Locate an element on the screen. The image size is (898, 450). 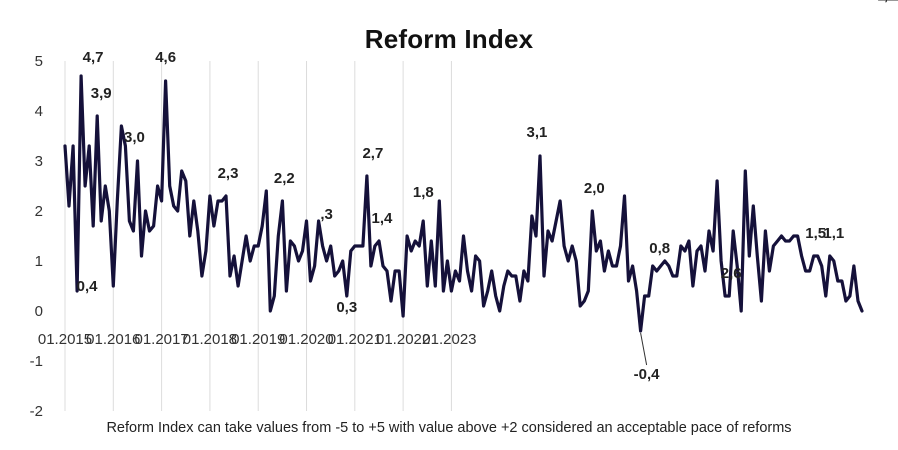
data-label: 0,4 is located at coordinates (88, 286).